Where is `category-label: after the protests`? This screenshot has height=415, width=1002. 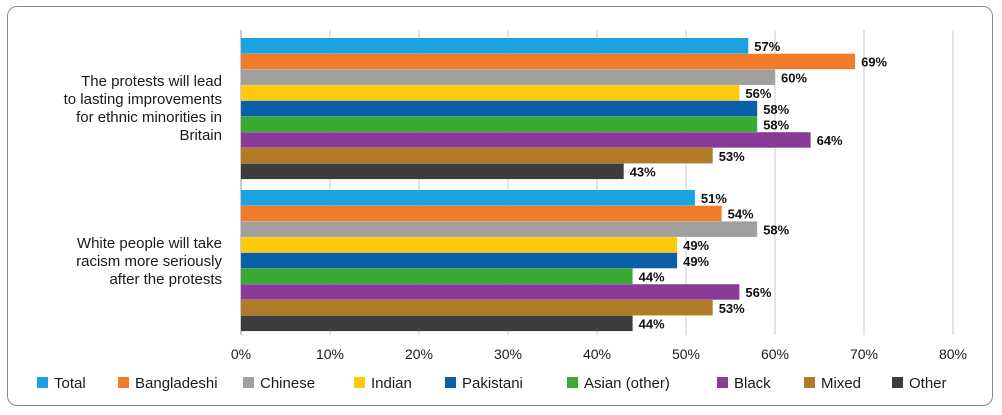
category-label: after the protests is located at coordinates (165, 279).